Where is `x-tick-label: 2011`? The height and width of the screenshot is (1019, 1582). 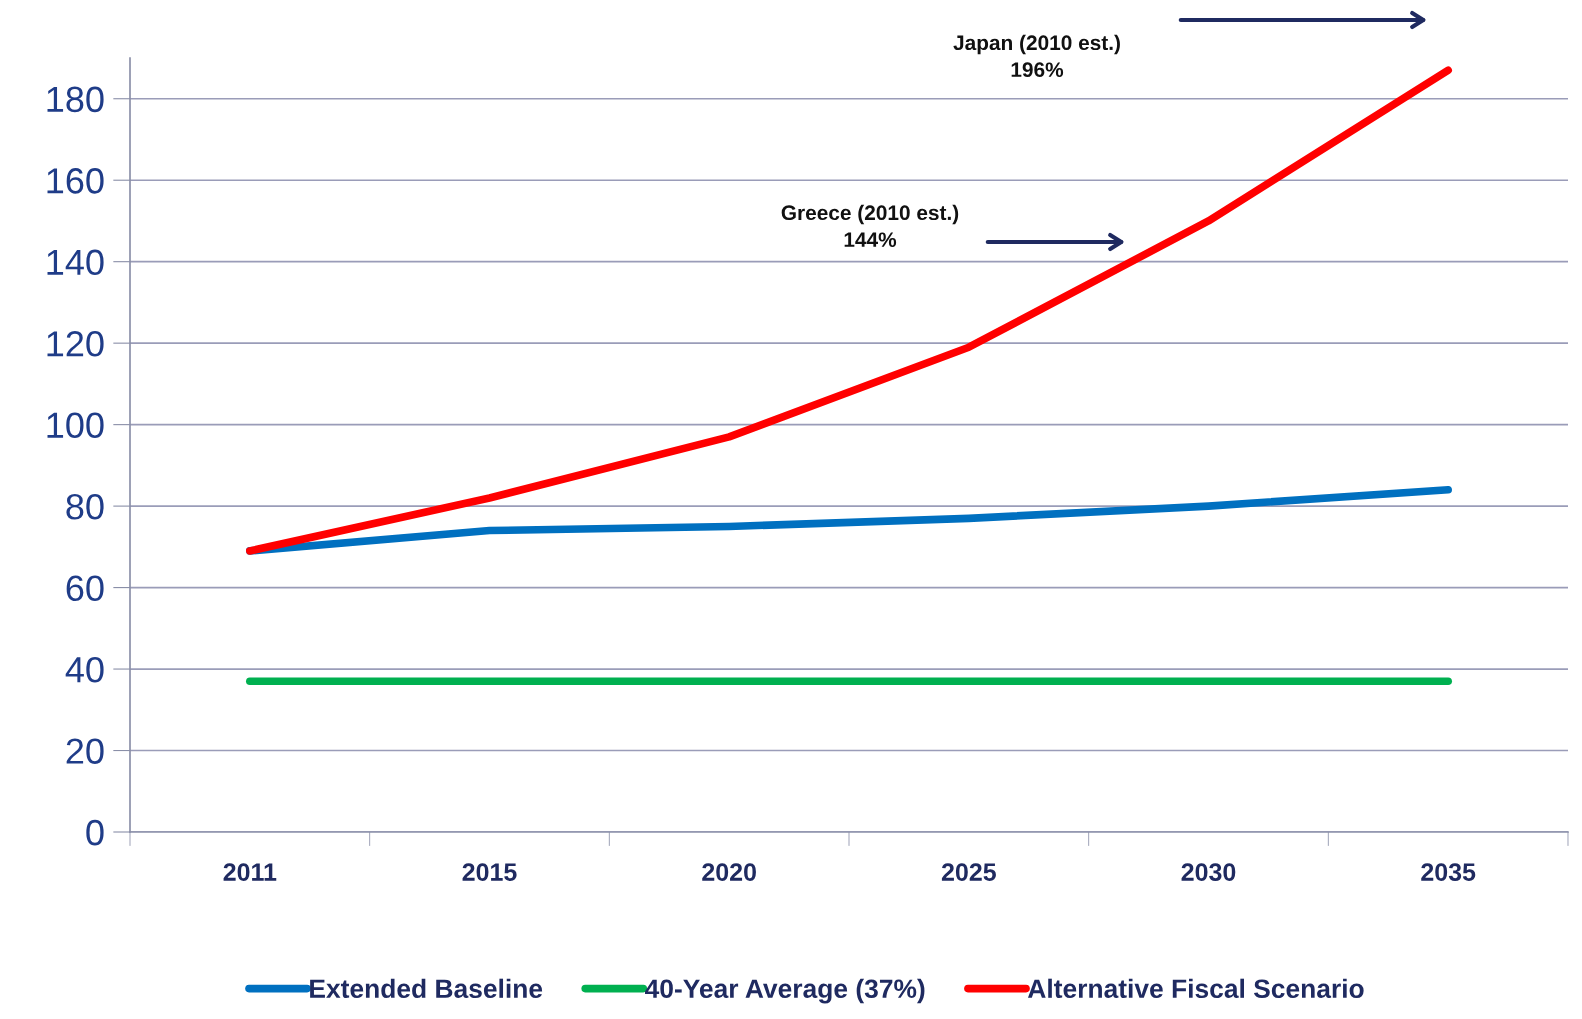 x-tick-label: 2011 is located at coordinates (250, 872).